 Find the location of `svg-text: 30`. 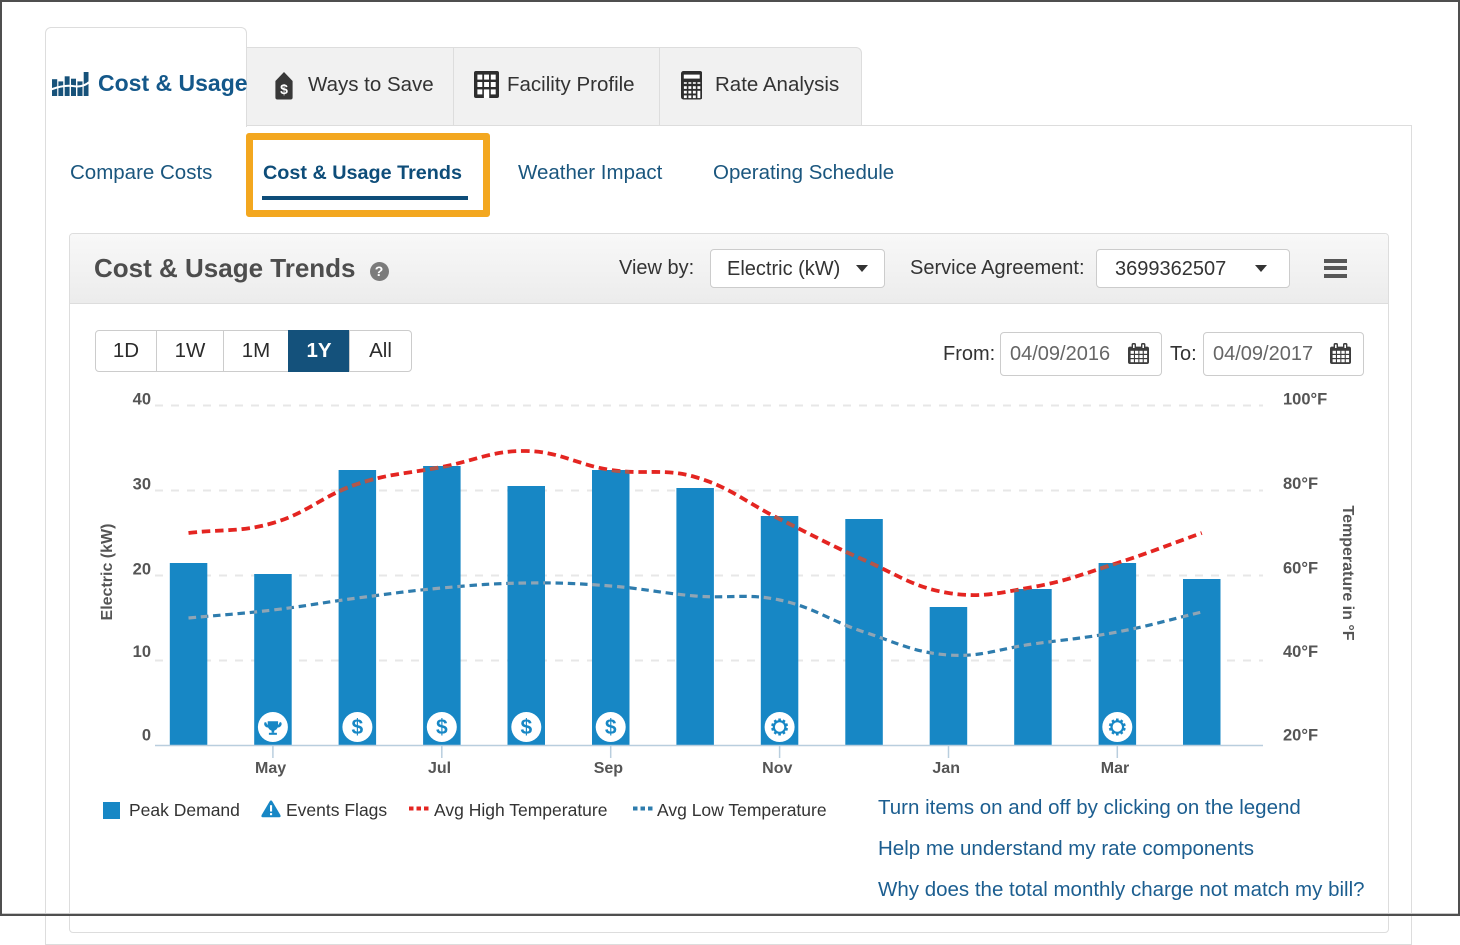

svg-text: 30 is located at coordinates (142, 485).